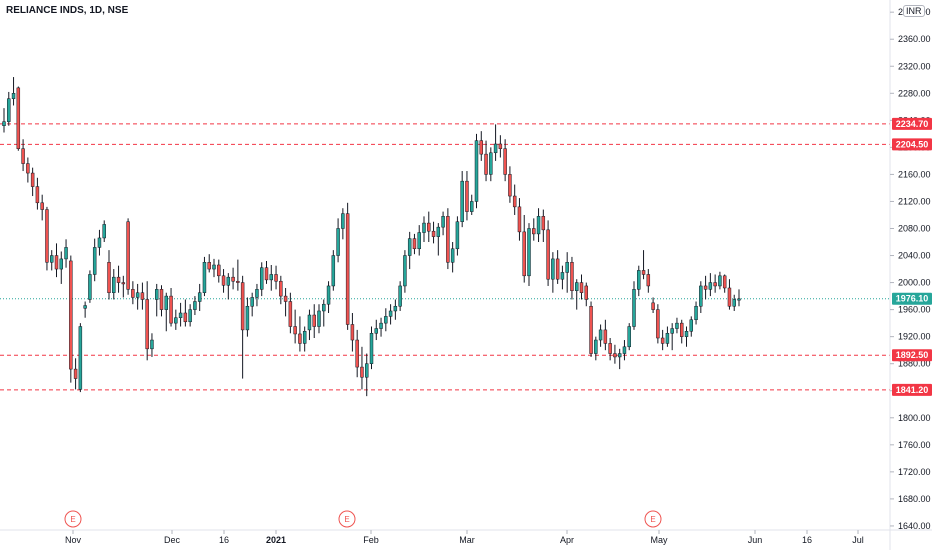 This screenshot has height=555, width=932. What do you see at coordinates (914, 228) in the screenshot?
I see `y-tick-label: 2080.00` at bounding box center [914, 228].